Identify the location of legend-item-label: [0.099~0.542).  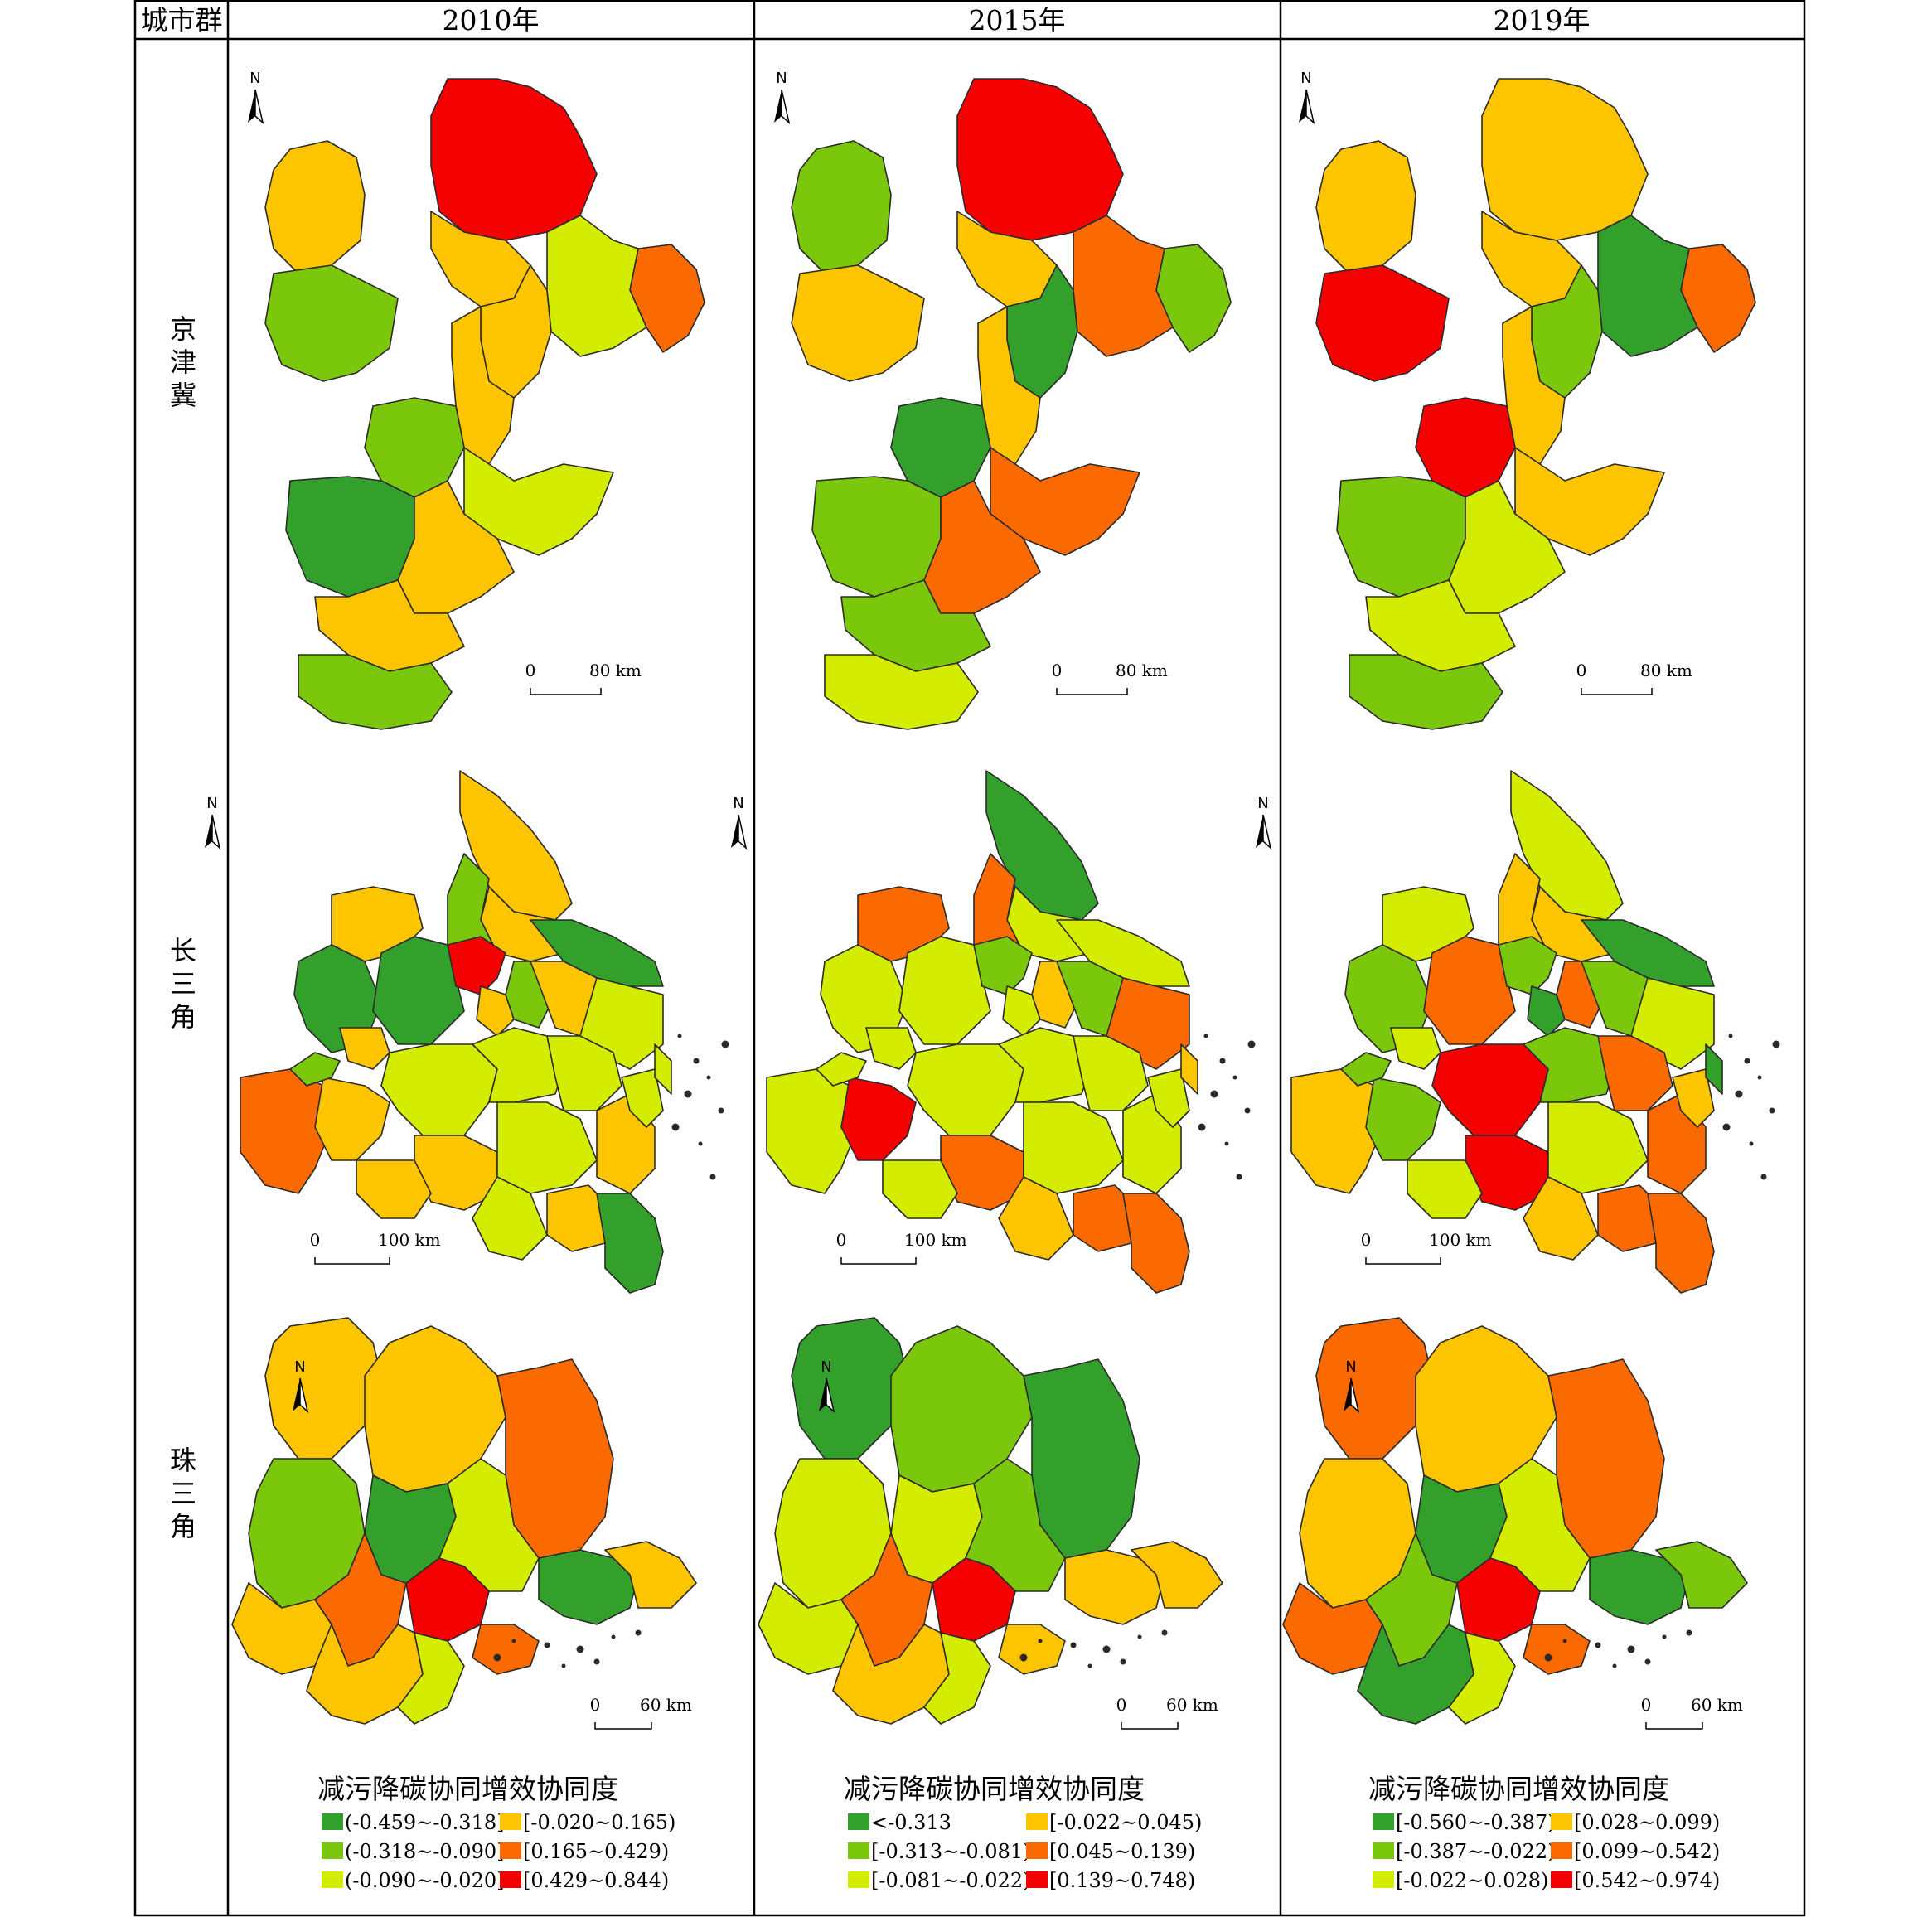
(1647, 1852).